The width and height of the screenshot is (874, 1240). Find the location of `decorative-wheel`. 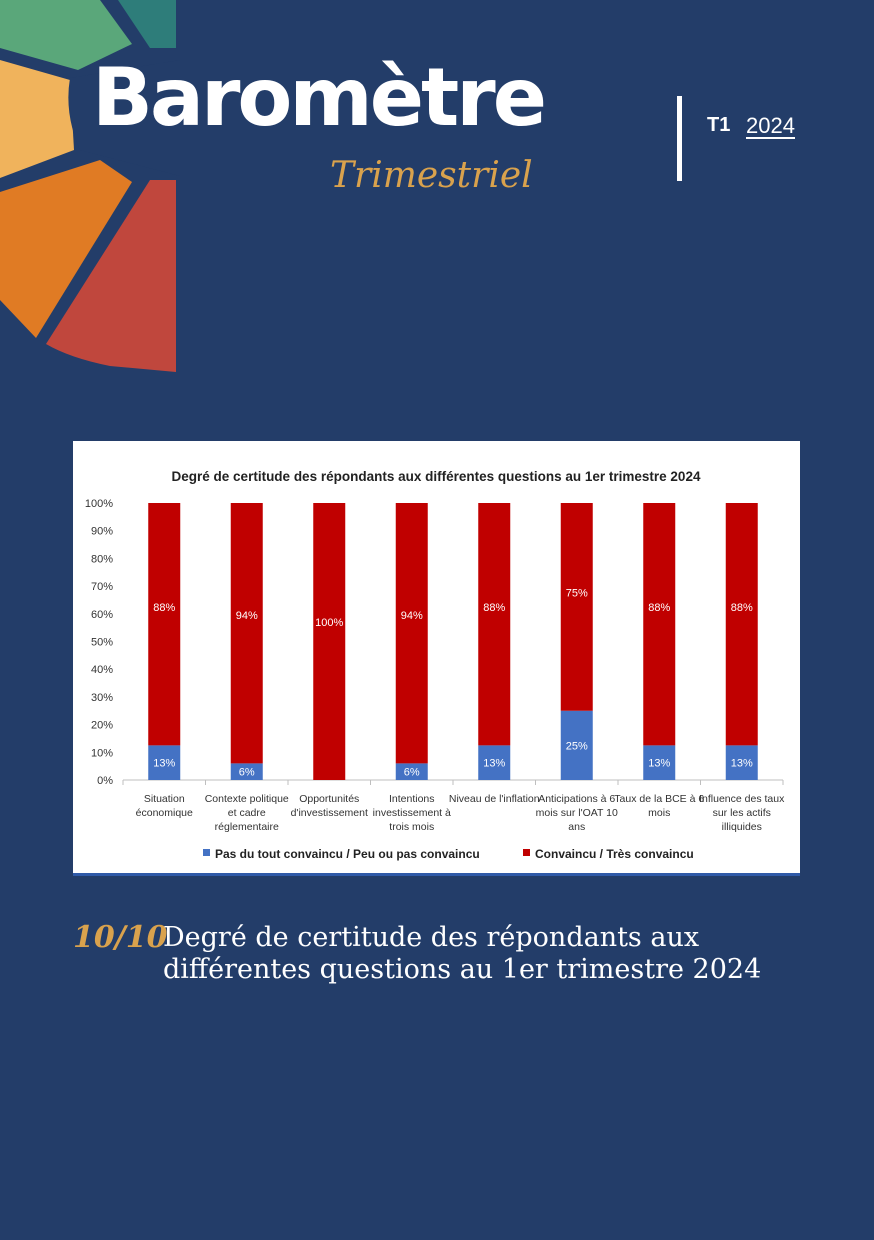

decorative-wheel is located at coordinates (90, 186).